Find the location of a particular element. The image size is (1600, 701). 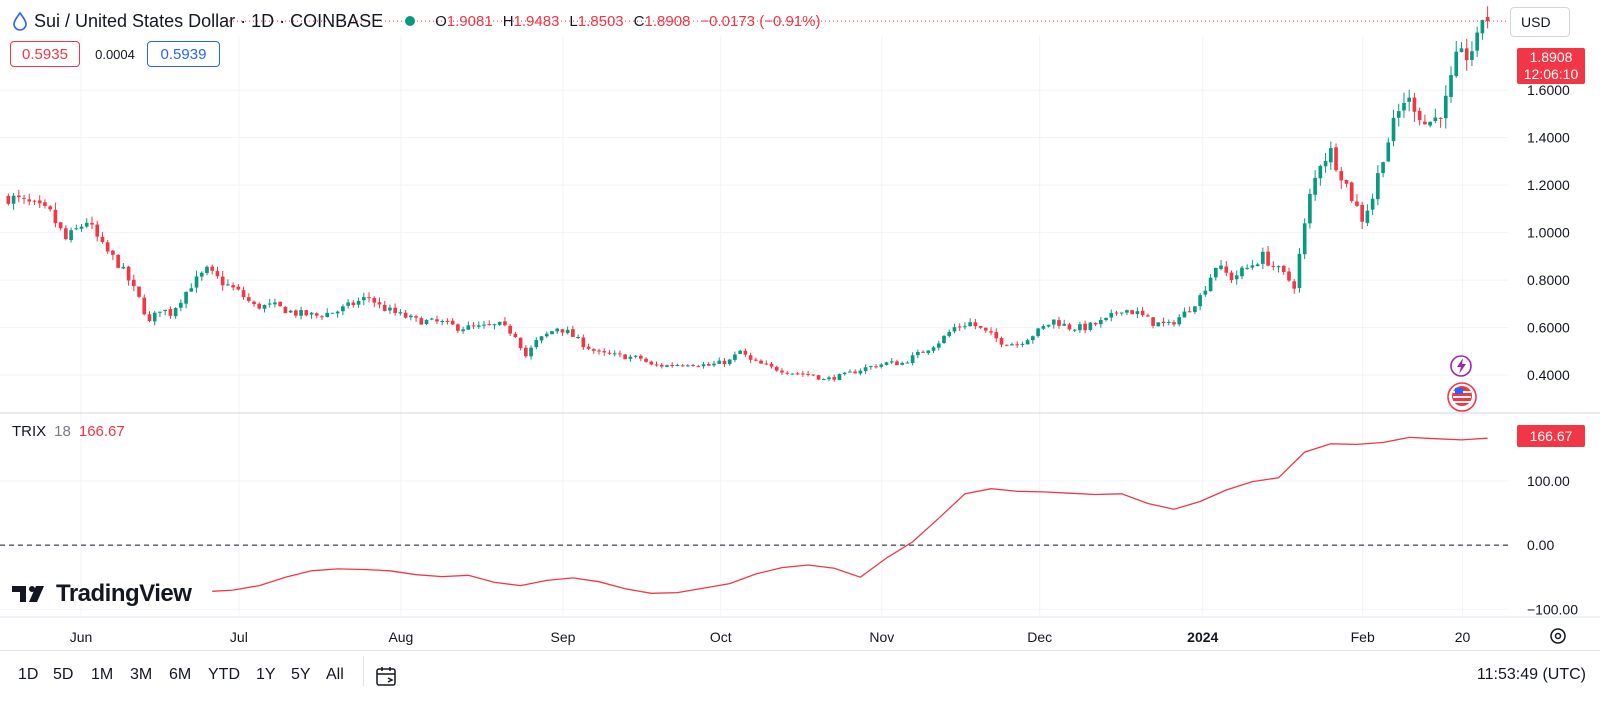

time-tick-label: 2024 is located at coordinates (1202, 637).